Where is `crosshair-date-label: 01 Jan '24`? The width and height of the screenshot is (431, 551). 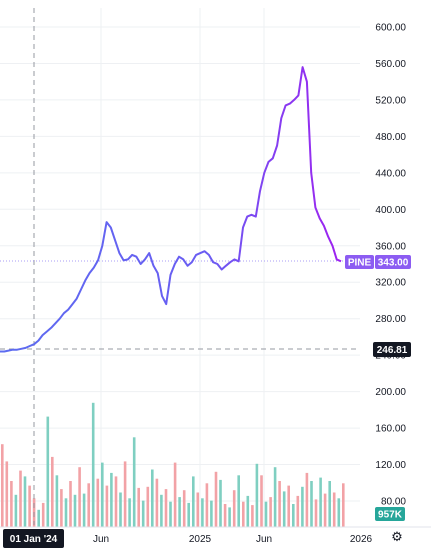 crosshair-date-label: 01 Jan '24 is located at coordinates (34, 539).